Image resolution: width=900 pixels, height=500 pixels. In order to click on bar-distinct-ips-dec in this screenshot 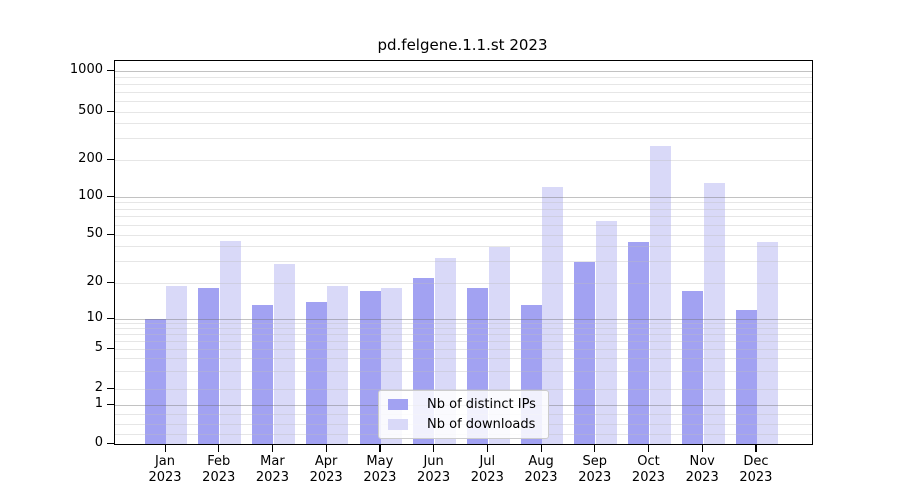, I will do `click(746, 376)`.